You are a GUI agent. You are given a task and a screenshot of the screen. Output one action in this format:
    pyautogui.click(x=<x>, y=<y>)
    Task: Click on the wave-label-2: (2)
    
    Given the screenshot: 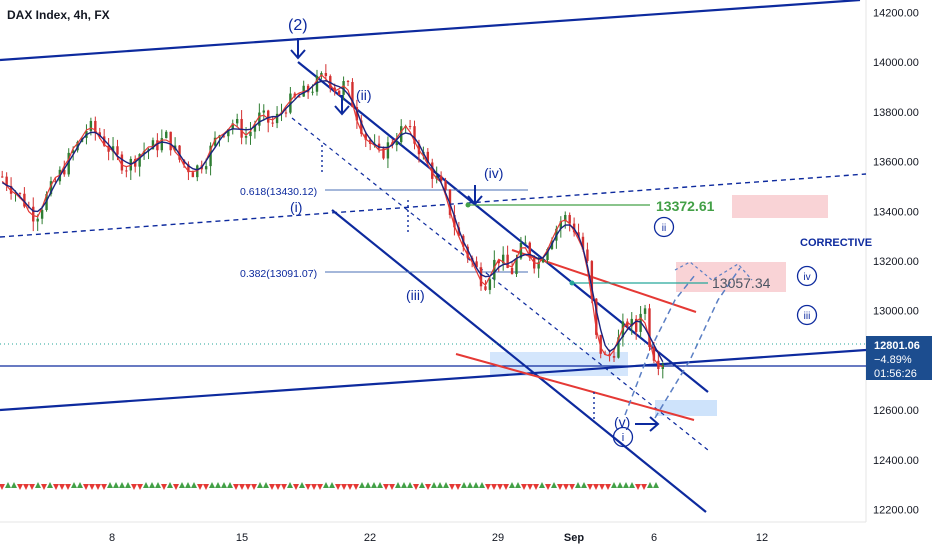 What is the action you would take?
    pyautogui.click(x=298, y=25)
    